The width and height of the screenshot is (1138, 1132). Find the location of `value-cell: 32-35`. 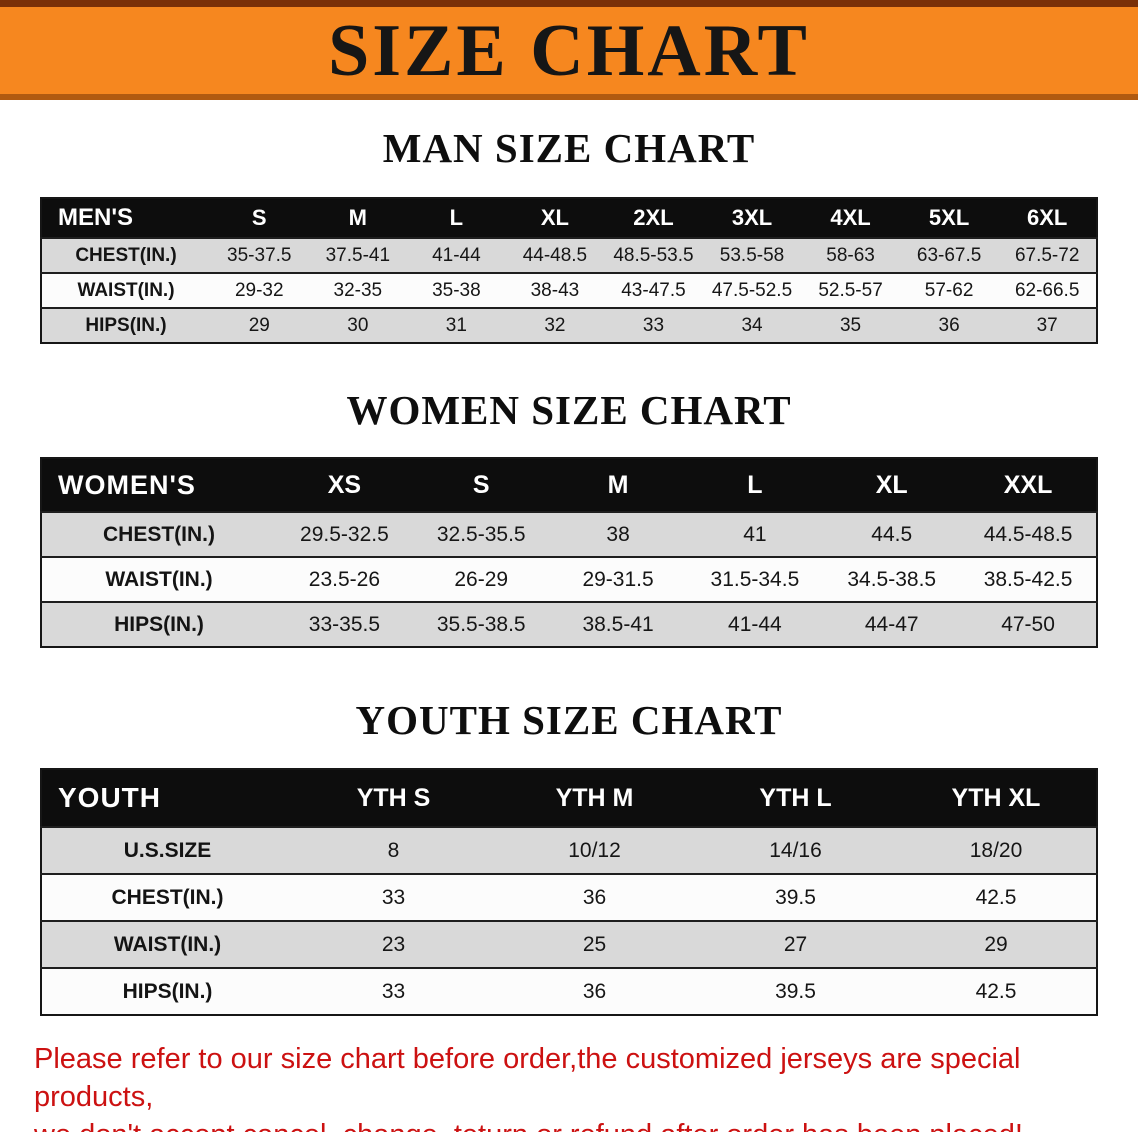

value-cell: 32-35 is located at coordinates (358, 290).